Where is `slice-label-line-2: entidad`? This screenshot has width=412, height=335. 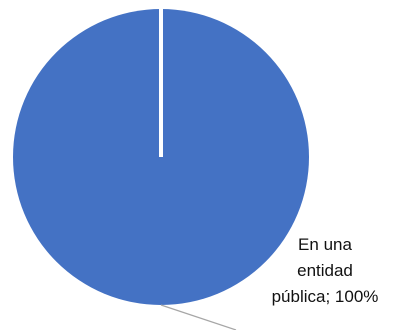
slice-label-line-2: entidad is located at coordinates (325, 270).